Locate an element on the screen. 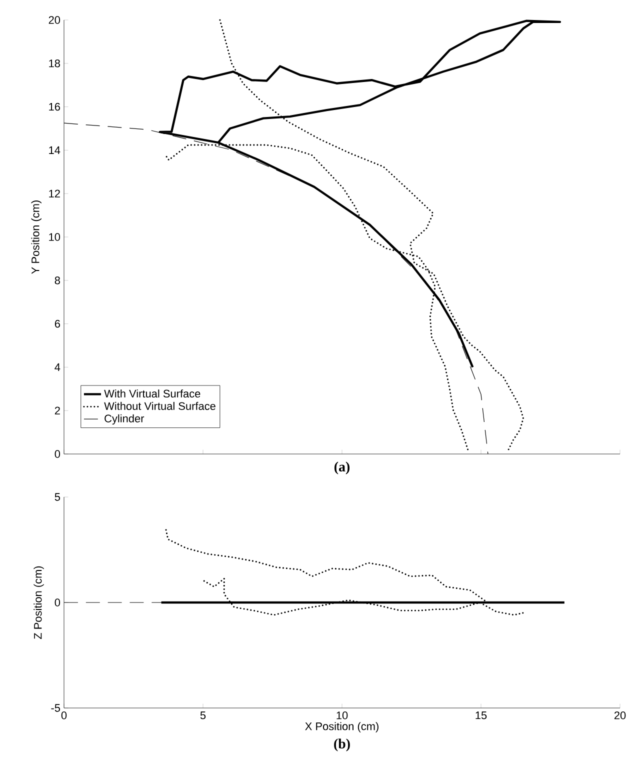  x-tick-label: 20 is located at coordinates (620, 716).